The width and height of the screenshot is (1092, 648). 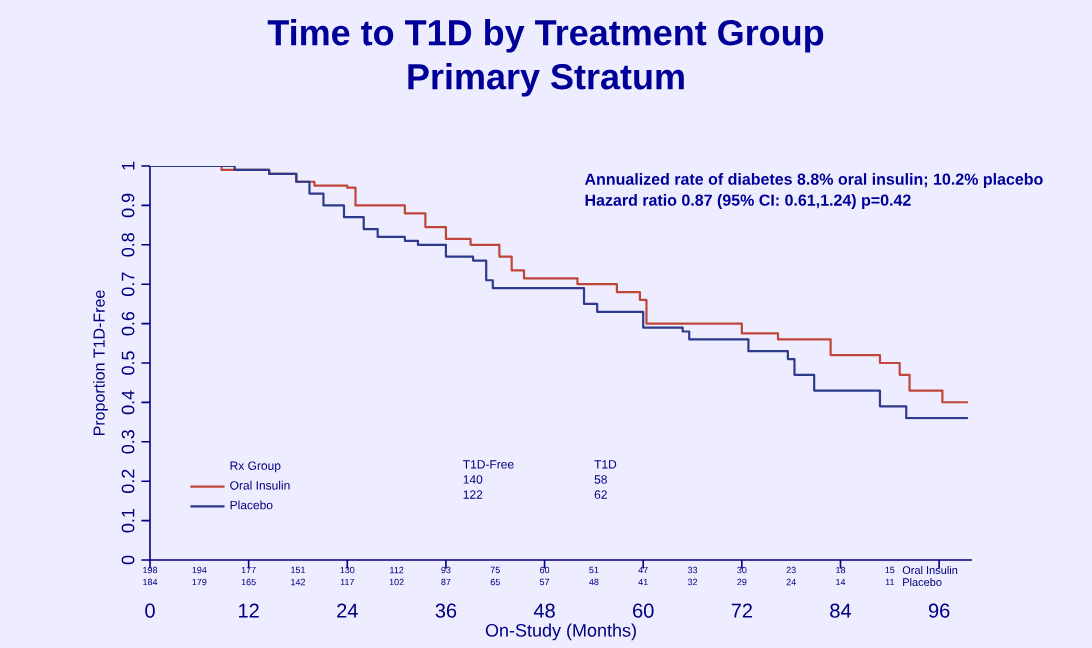 What do you see at coordinates (128, 323) in the screenshot?
I see `y-tick-label: 0.6` at bounding box center [128, 323].